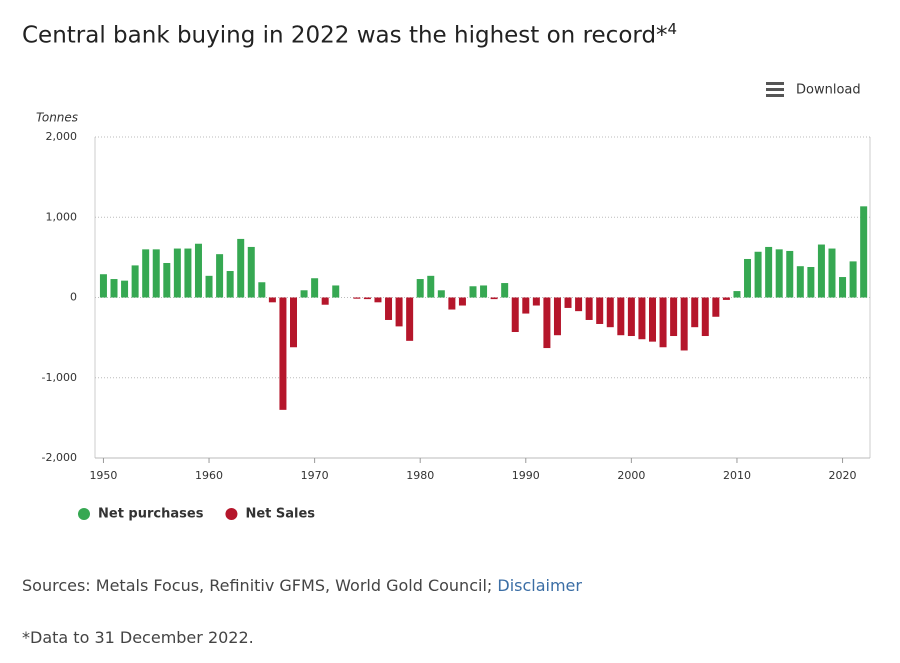 This screenshot has width=900, height=663. Describe the element at coordinates (315, 475) in the screenshot. I see `x-tick-label: 1970` at that location.